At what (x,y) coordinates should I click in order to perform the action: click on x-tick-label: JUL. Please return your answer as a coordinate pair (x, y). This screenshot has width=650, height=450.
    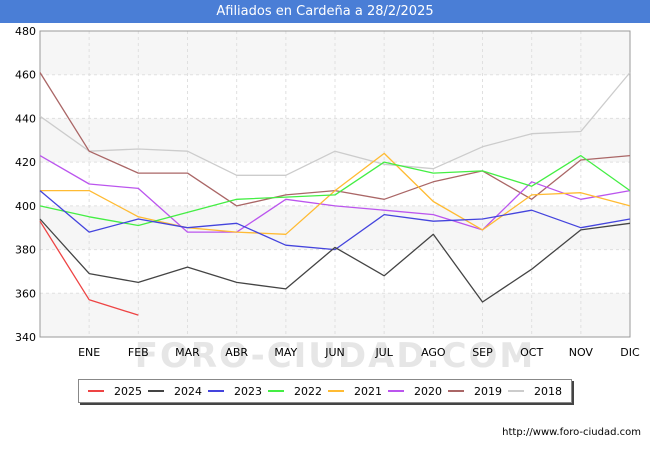
    Looking at the image, I should click on (383, 352).